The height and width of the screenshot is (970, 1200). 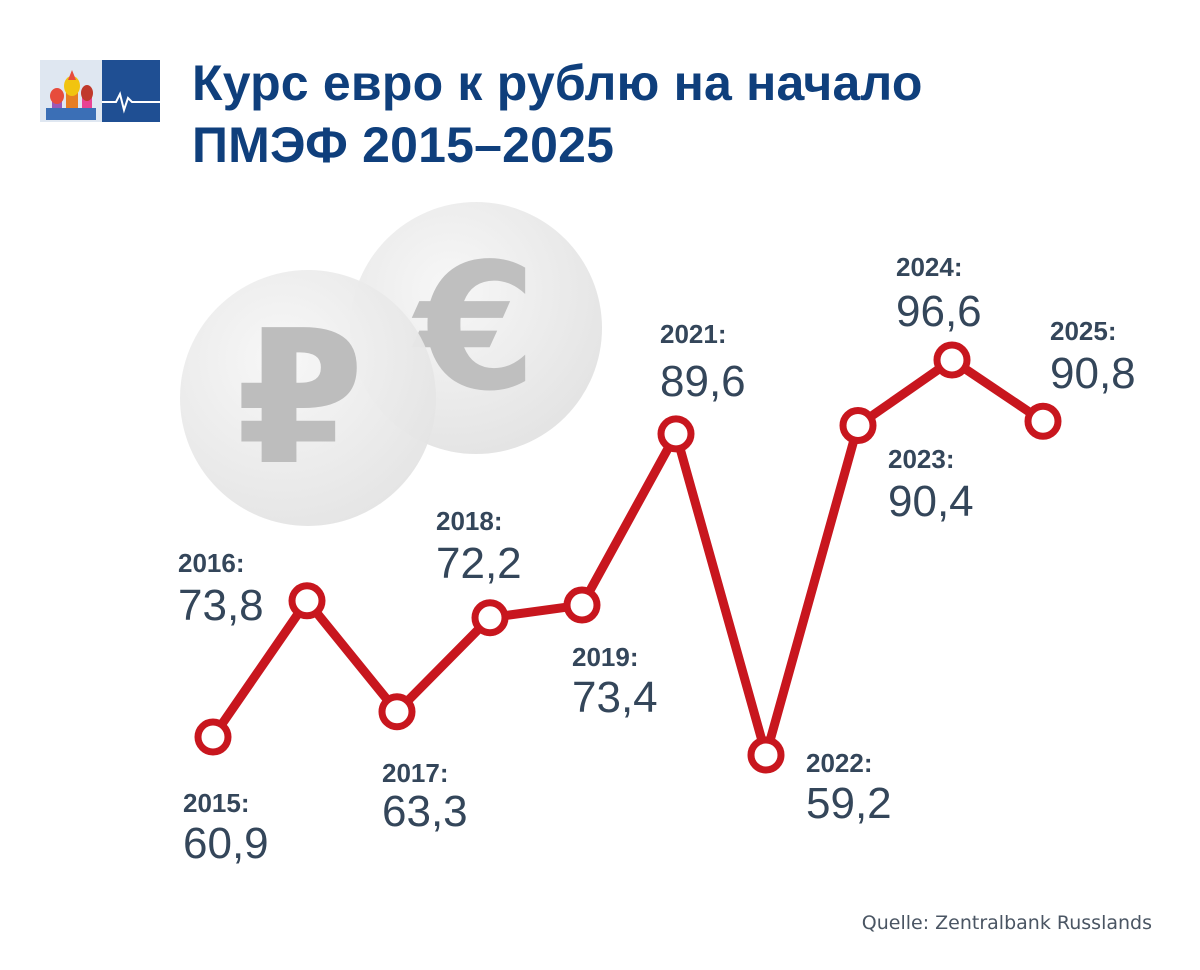 What do you see at coordinates (703, 381) in the screenshot?
I see `value-label-2021: 89,6` at bounding box center [703, 381].